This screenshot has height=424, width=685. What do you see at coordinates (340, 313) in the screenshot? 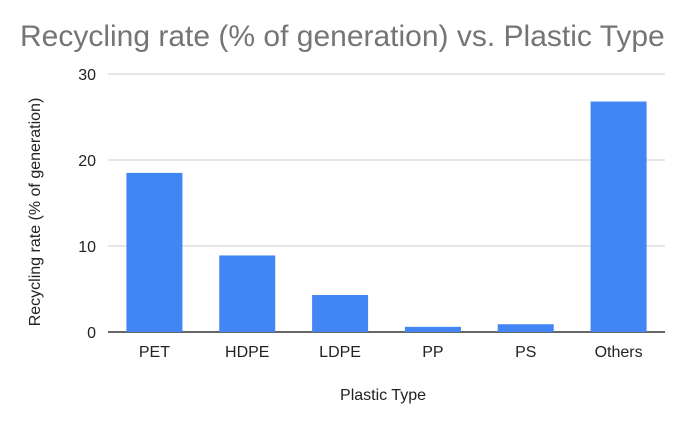
I see `bar-ldpe` at bounding box center [340, 313].